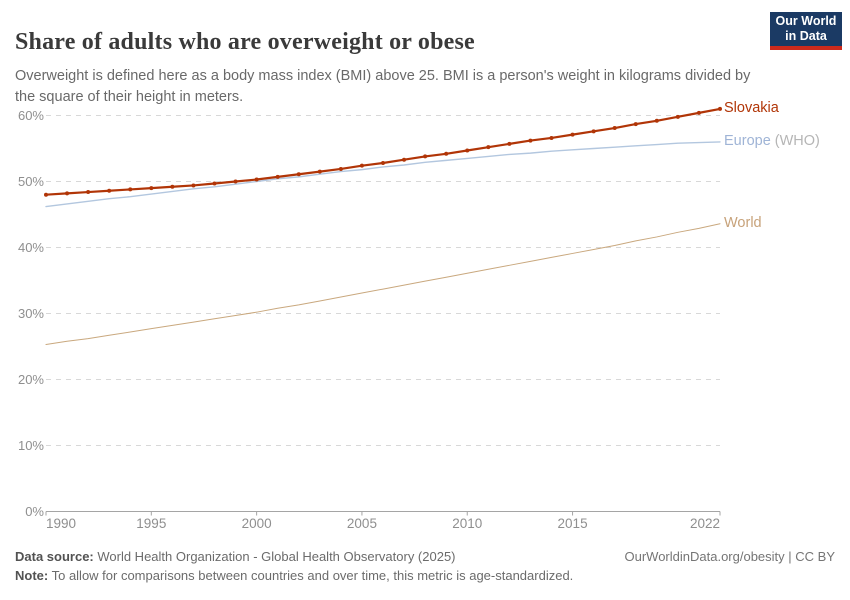 This screenshot has height=600, width=850. What do you see at coordinates (361, 523) in the screenshot?
I see `x-tick-label: 2005` at bounding box center [361, 523].